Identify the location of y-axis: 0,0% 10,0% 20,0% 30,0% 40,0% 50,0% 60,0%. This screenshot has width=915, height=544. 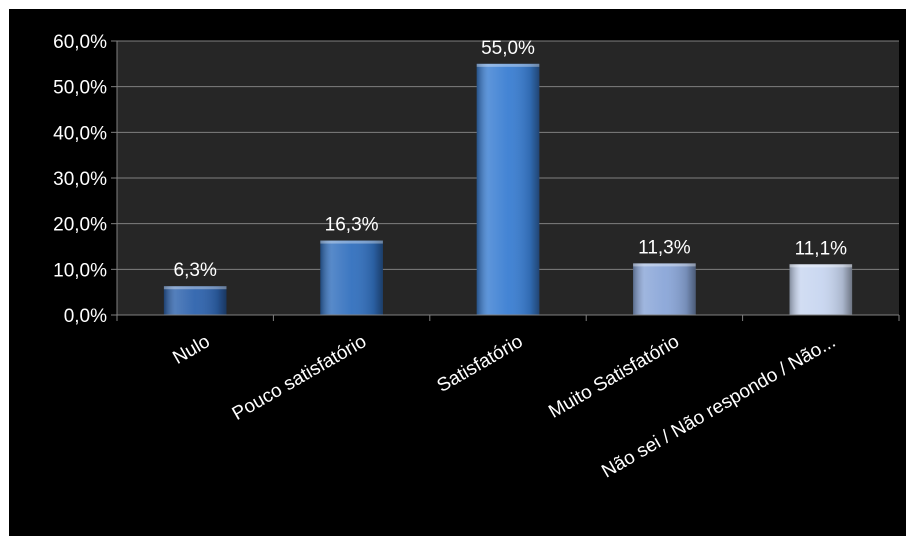
(85, 179).